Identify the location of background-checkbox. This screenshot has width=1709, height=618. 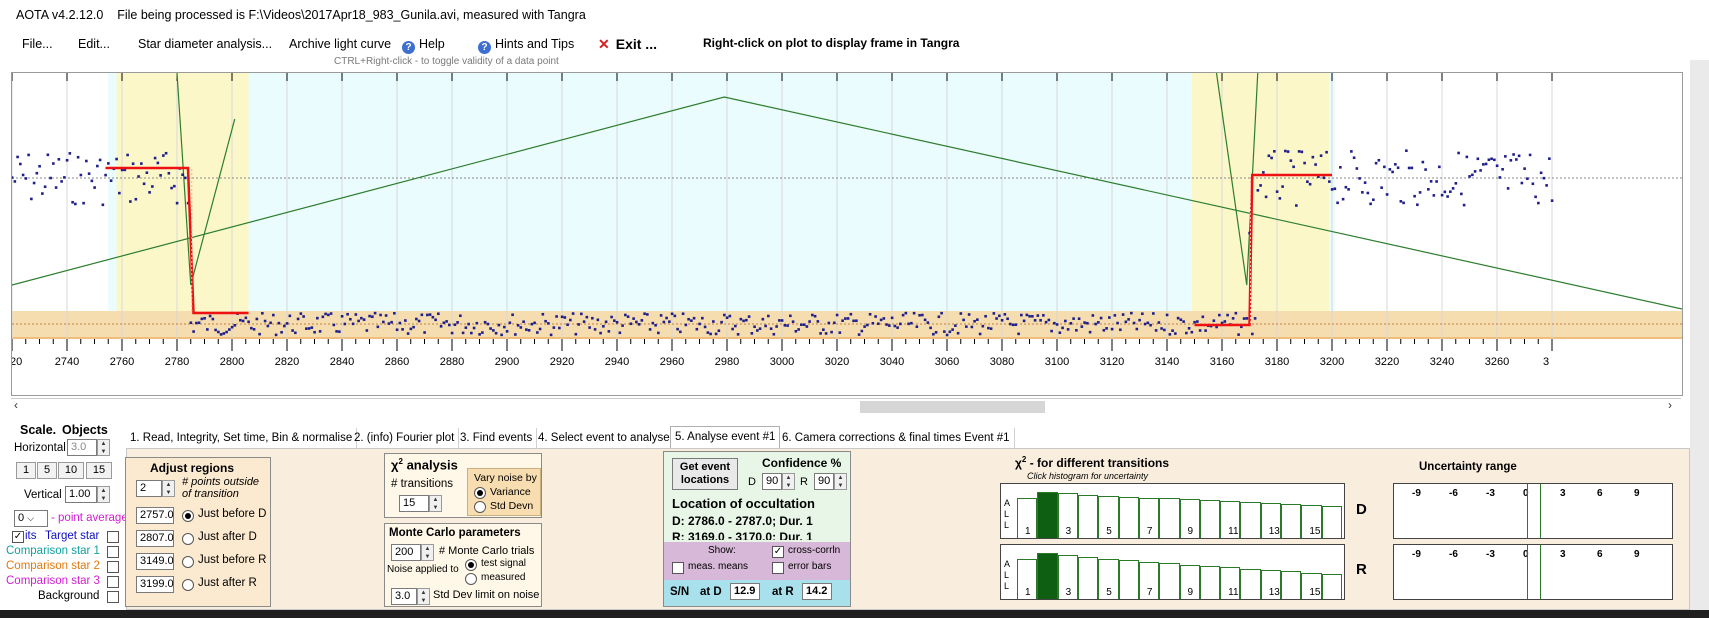
(113, 597).